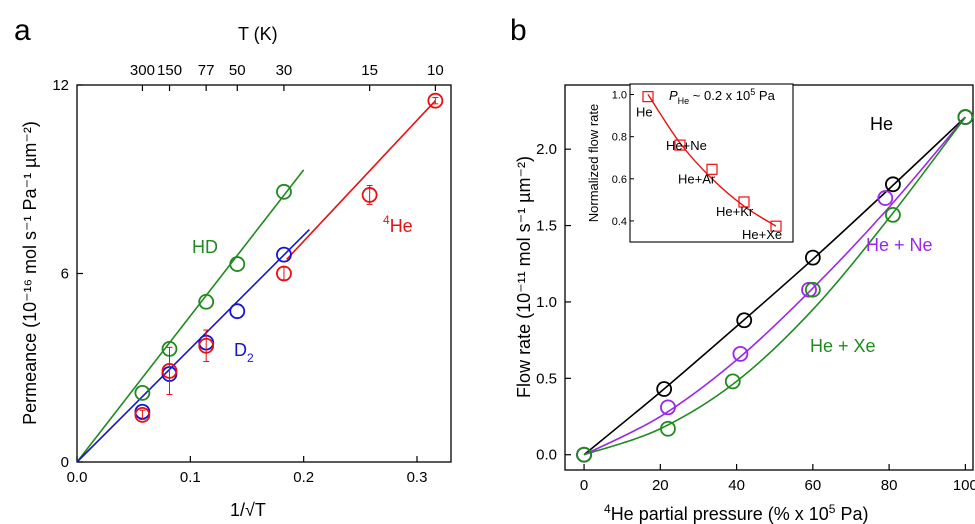 The width and height of the screenshot is (975, 524). I want to click on chart-b-x-tick-label: 40, so click(736, 485).